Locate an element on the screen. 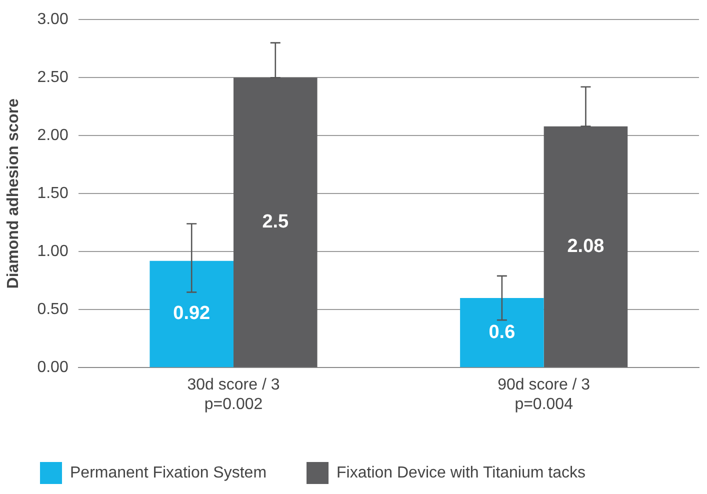 This screenshot has height=494, width=707. data-label: 2.5 is located at coordinates (276, 222).